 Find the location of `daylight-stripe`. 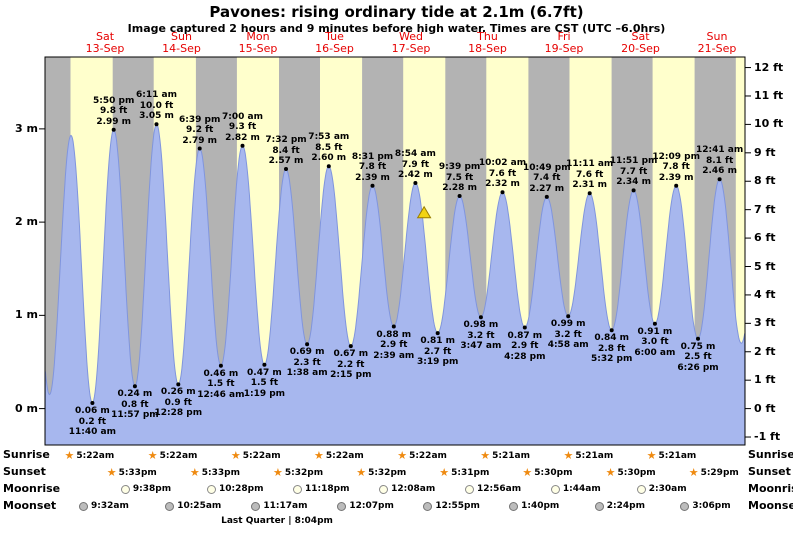

daylight-stripe is located at coordinates (740, 251).